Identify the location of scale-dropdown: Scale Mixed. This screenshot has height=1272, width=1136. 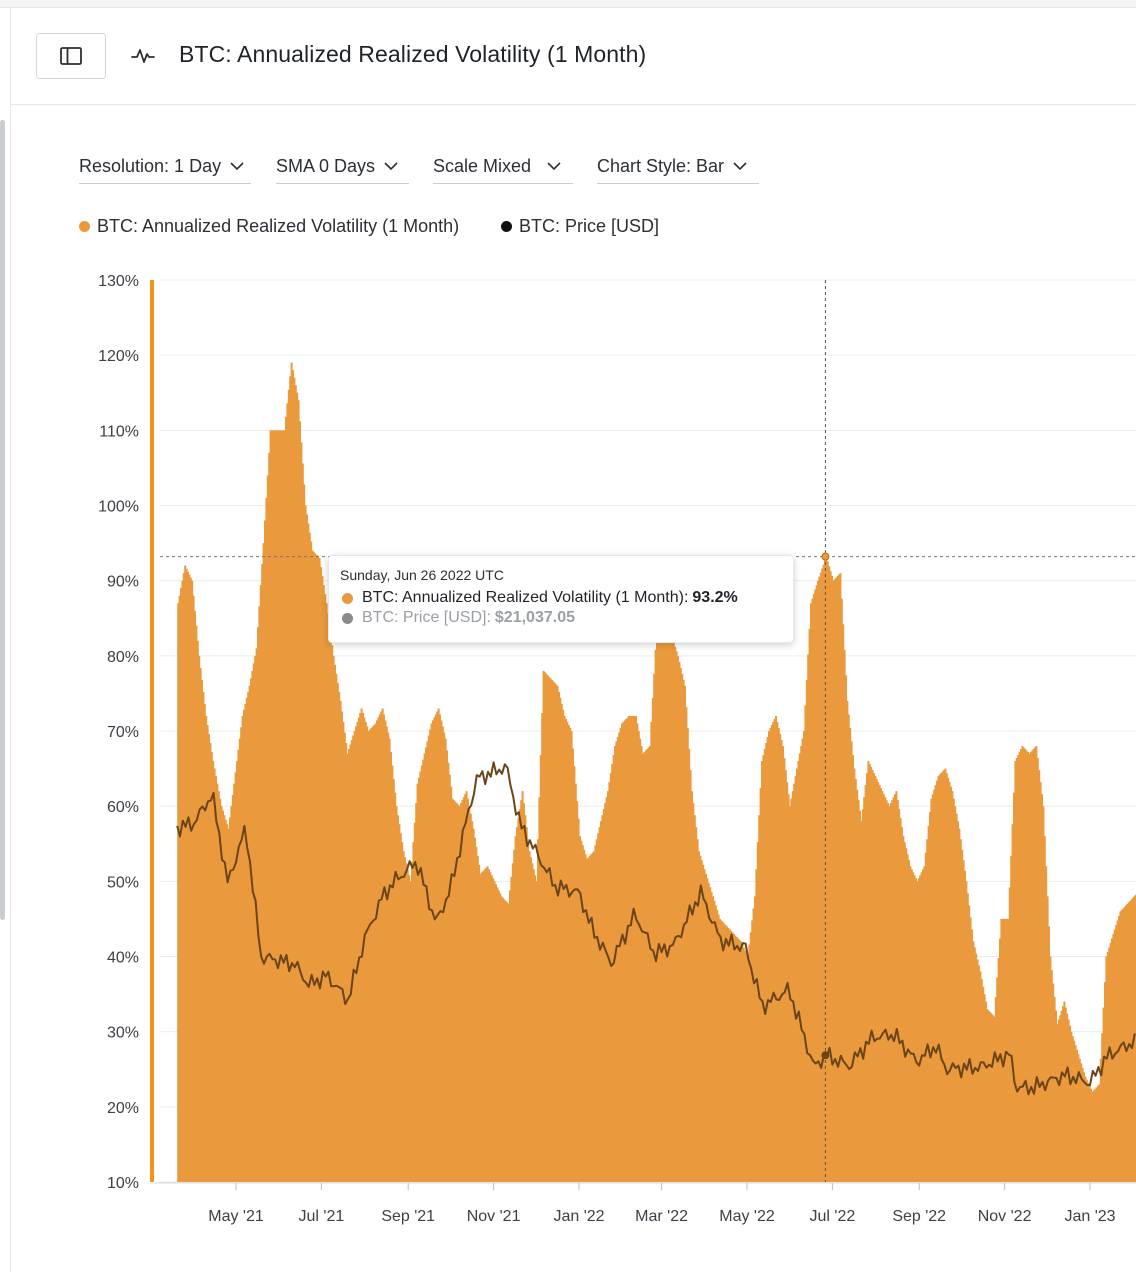
(503, 170).